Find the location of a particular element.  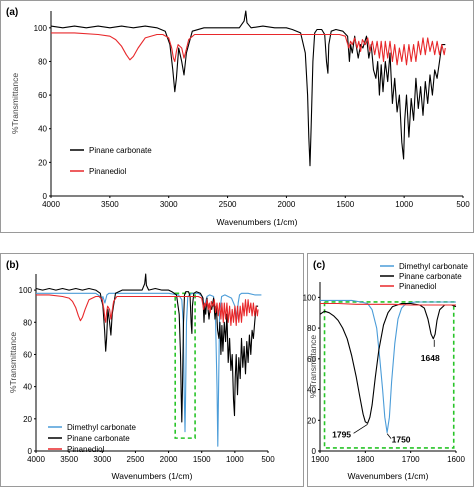

x-tick-label: 1800 is located at coordinates (365, 459).